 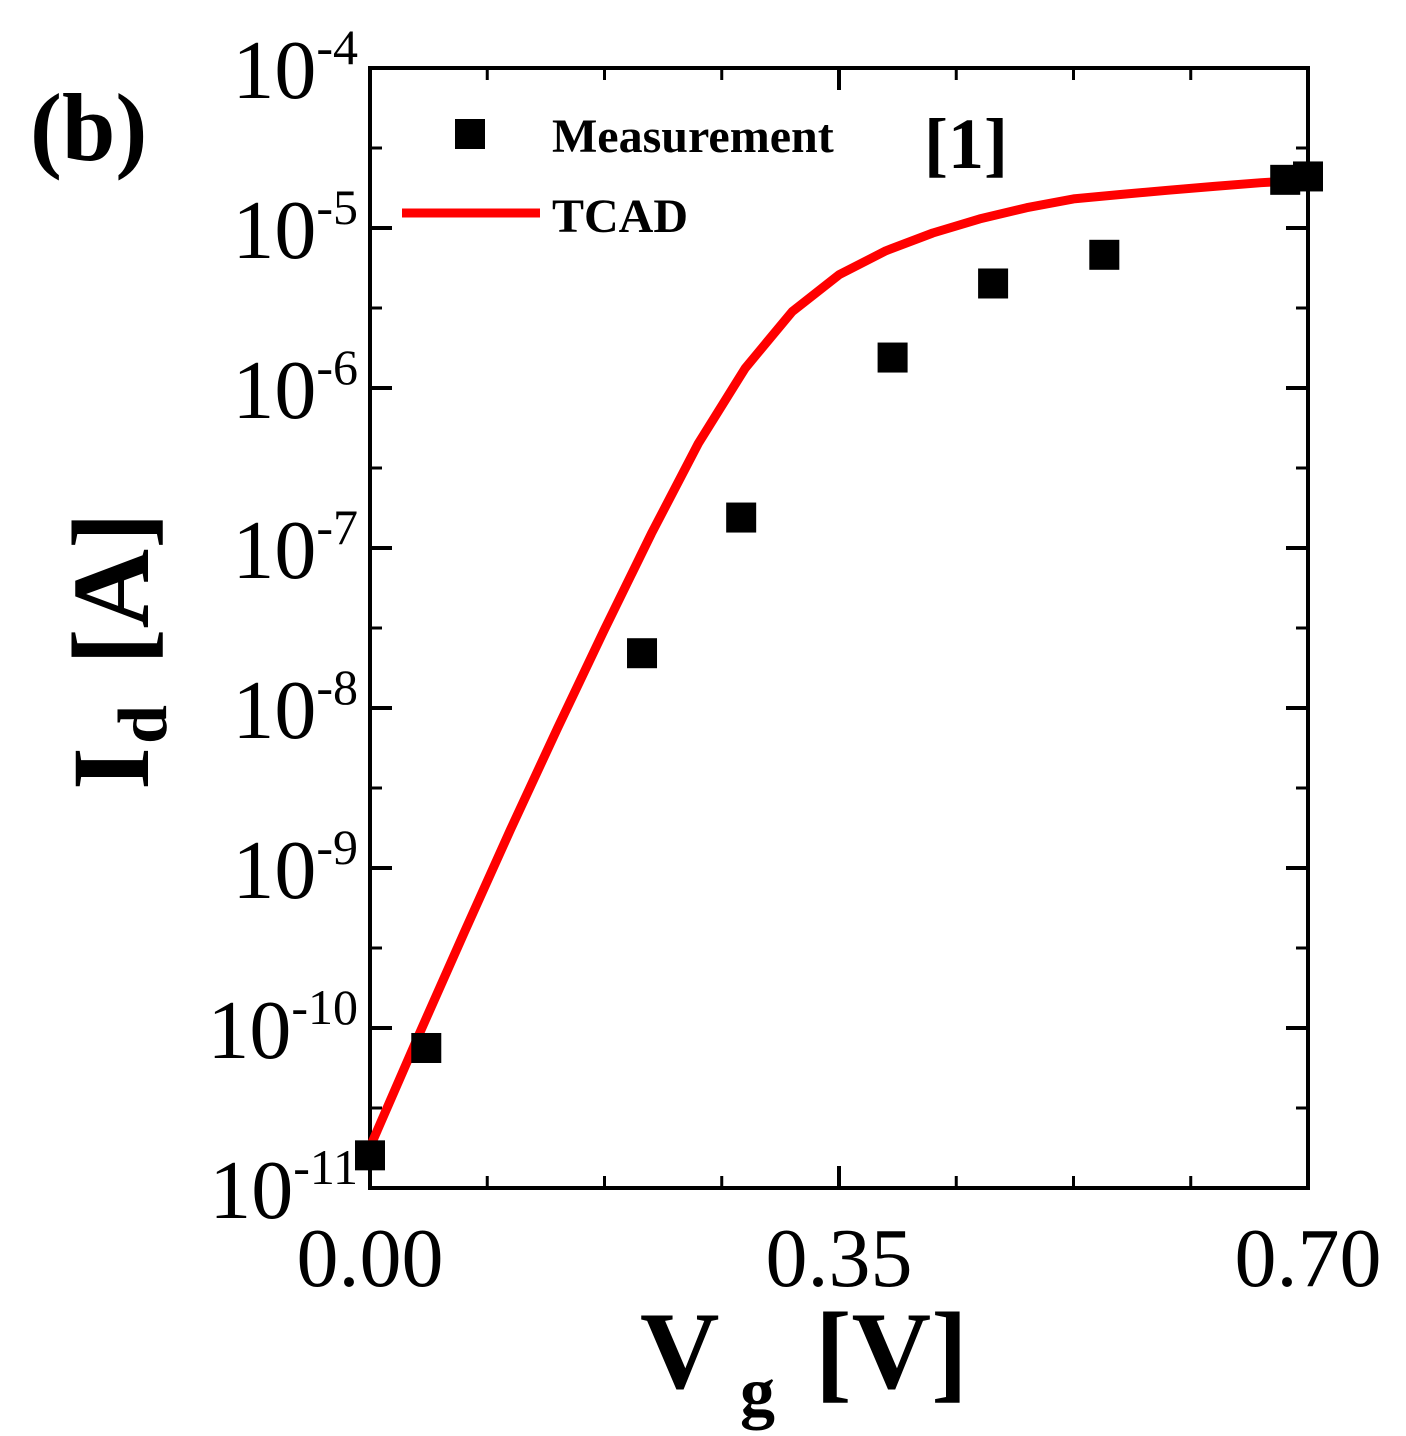 What do you see at coordinates (620, 216) in the screenshot?
I see `legend-label-tcad: TCAD` at bounding box center [620, 216].